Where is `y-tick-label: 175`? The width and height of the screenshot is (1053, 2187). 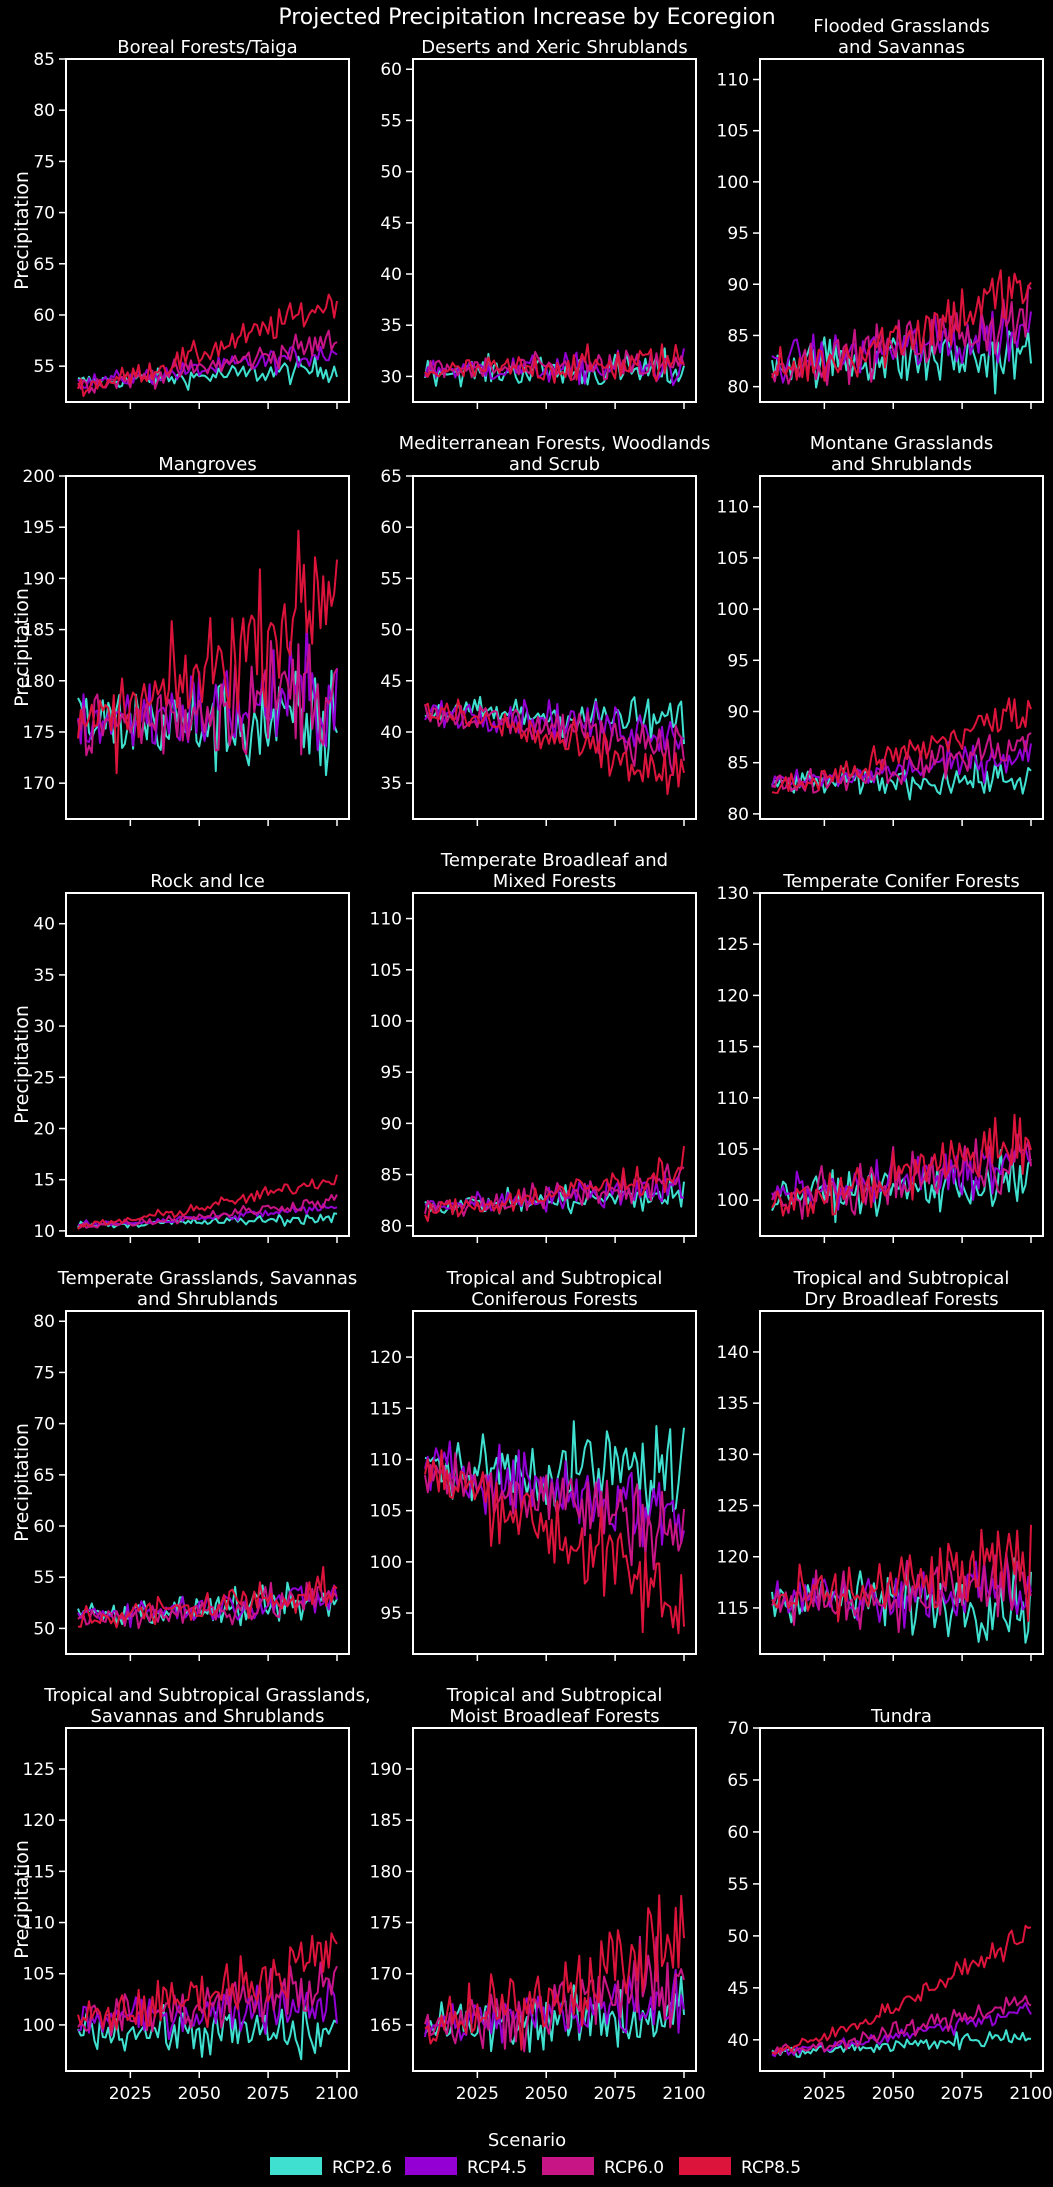
y-tick-label: 175 is located at coordinates (386, 1924).